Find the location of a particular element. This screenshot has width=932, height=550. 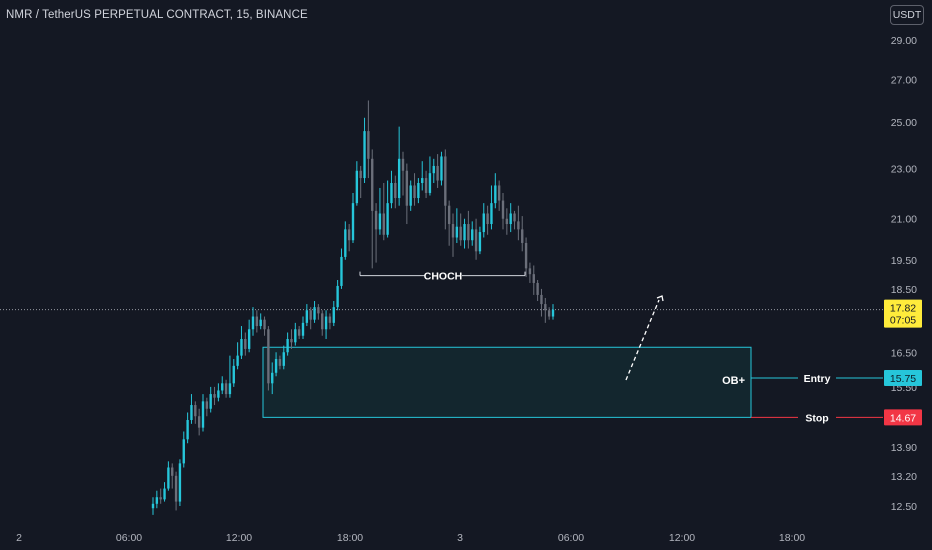

price-tick-label: 23.00 is located at coordinates (904, 169).